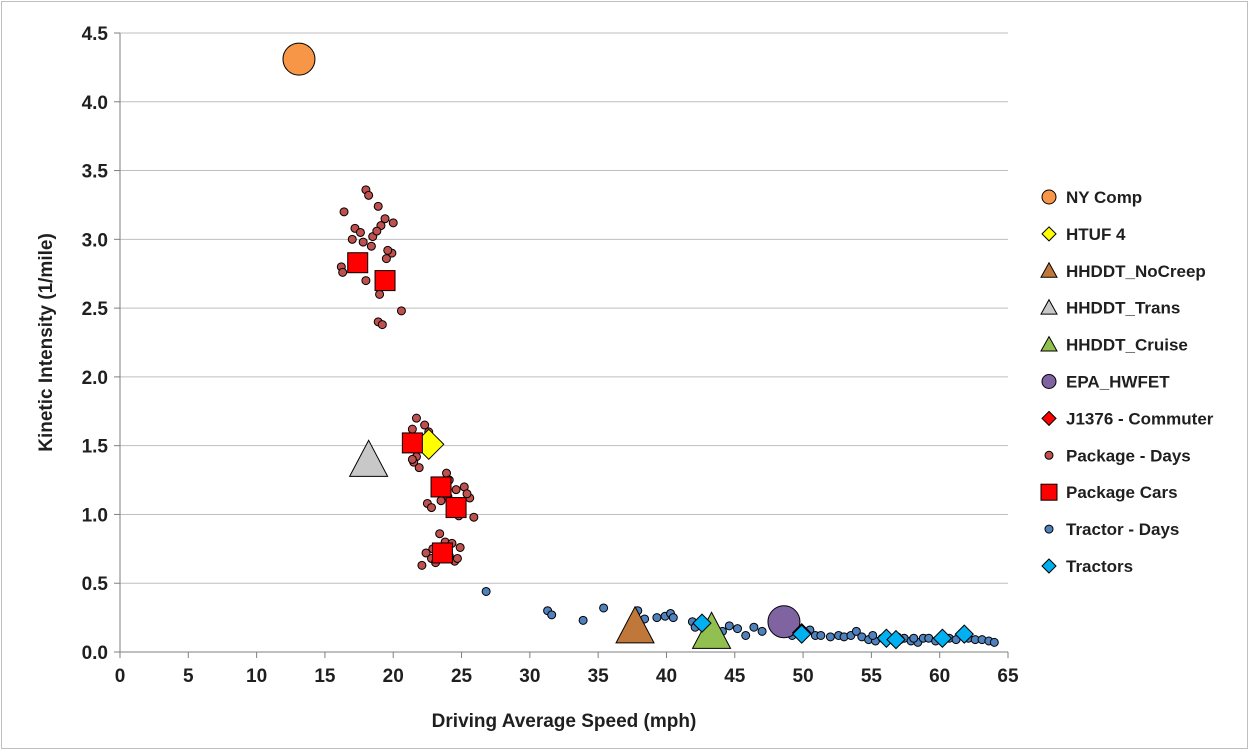  What do you see at coordinates (803, 676) in the screenshot?
I see `x-tick-label: 50` at bounding box center [803, 676].